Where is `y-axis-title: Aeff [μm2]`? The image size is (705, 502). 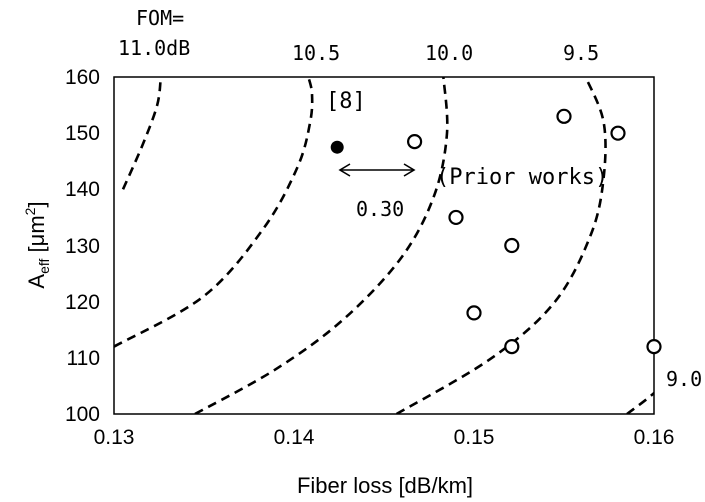
y-axis-title: Aeff [μm2] is located at coordinates (37, 244).